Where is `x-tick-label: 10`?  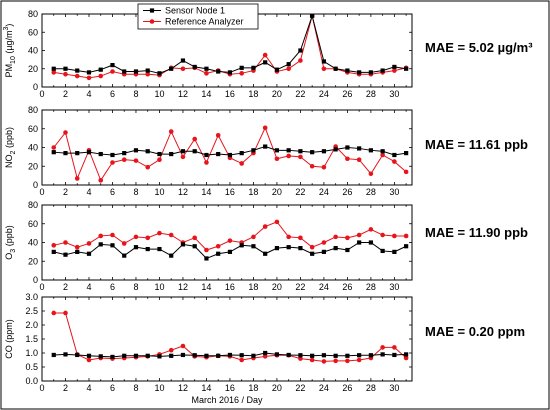
x-tick-label: 10 is located at coordinates (159, 94).